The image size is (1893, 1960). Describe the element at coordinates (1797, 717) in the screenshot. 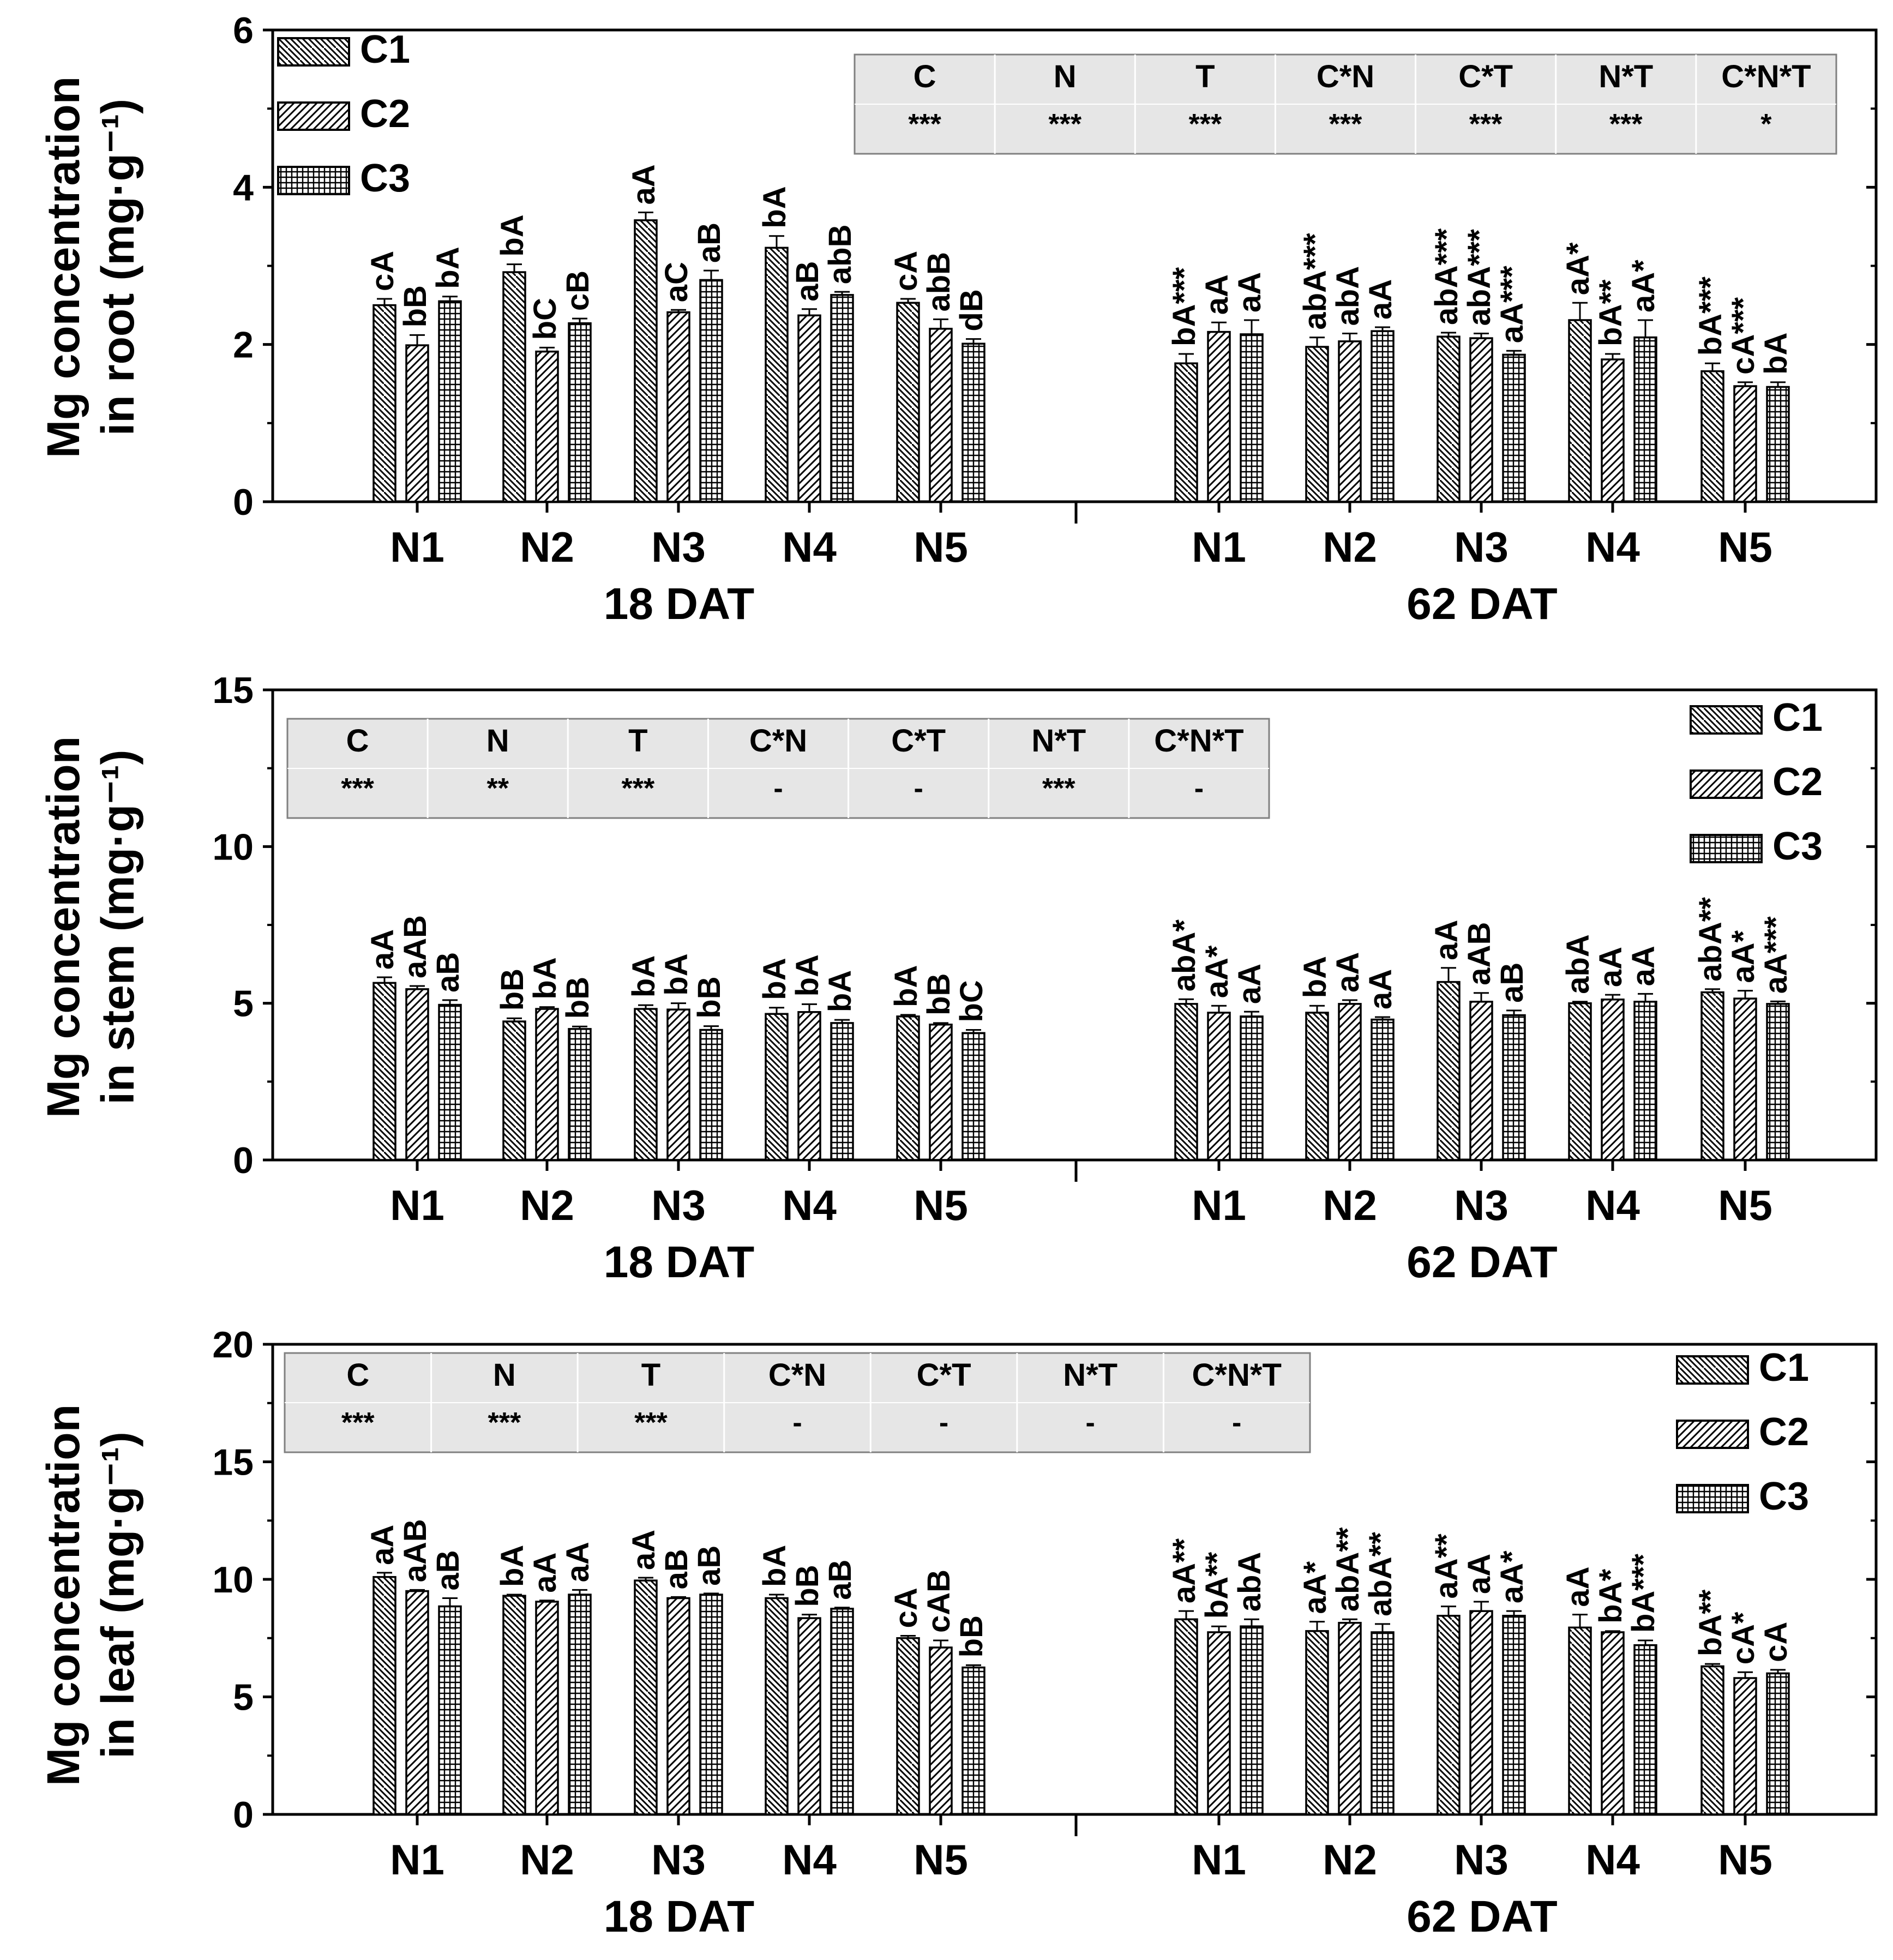

I see `legend-label-c1: C1` at that location.